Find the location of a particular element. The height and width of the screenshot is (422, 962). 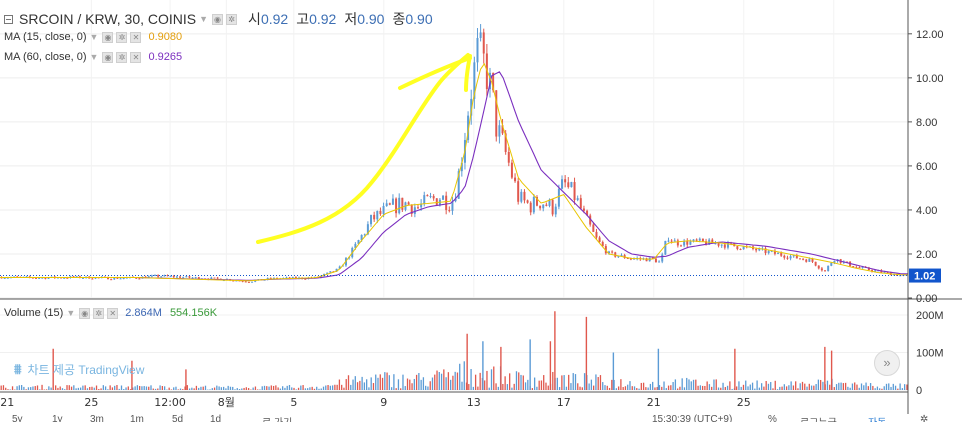

price-tick-label: 8.00 is located at coordinates (926, 123).